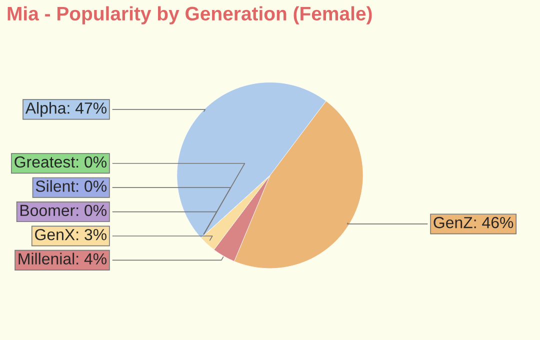  I want to click on slice-label: Millenial: 4%, so click(62, 258).